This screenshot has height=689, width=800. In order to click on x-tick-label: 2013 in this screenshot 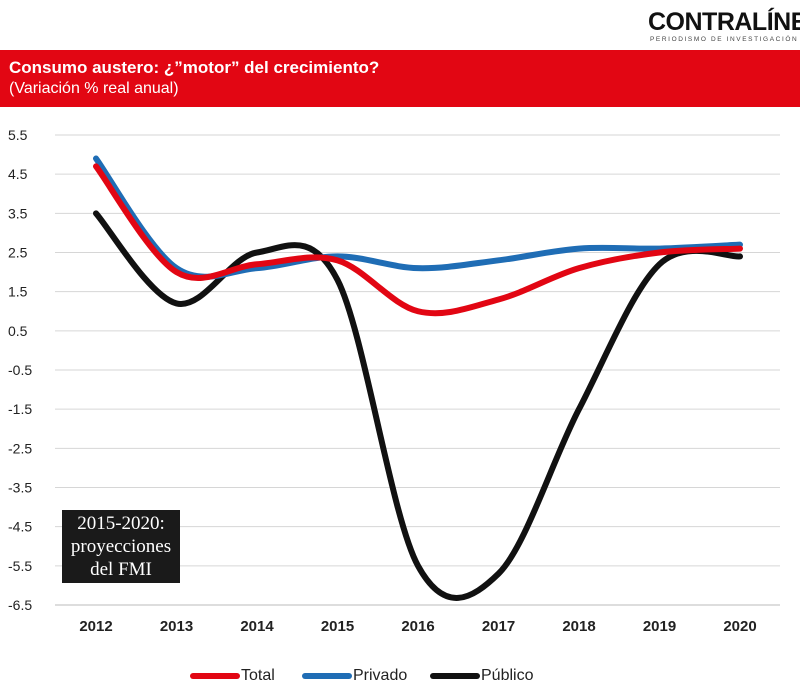, I will do `click(176, 626)`.